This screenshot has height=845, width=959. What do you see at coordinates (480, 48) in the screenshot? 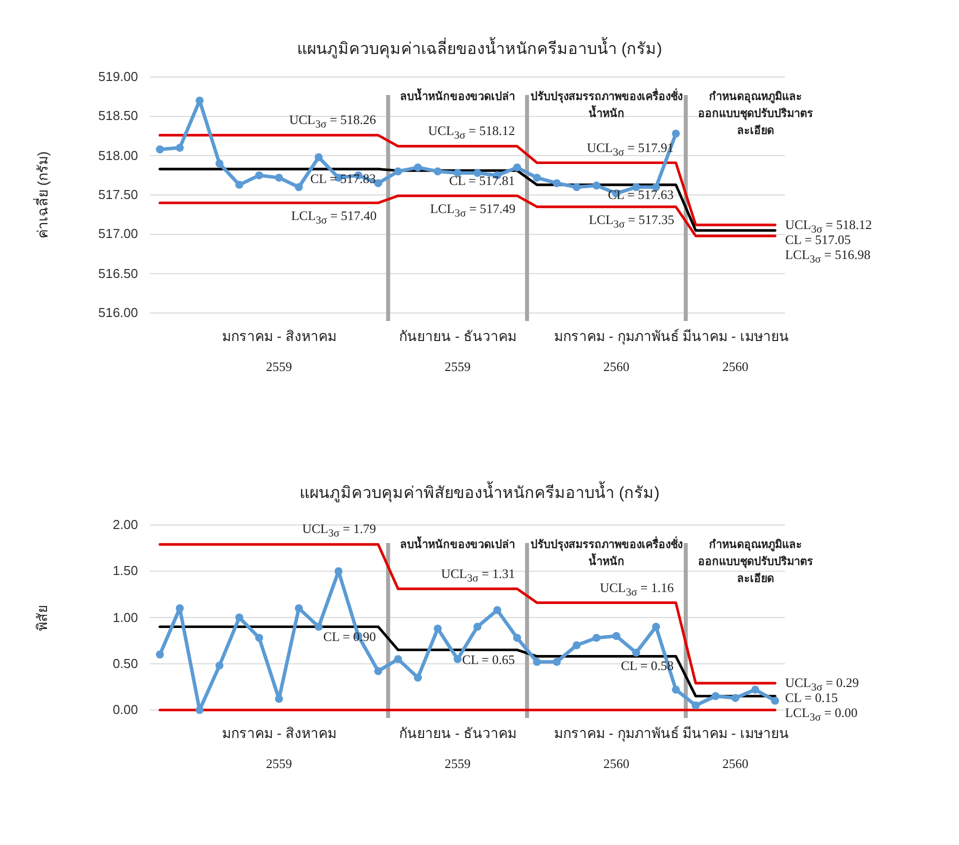
I see `chart-title: แผนภูมิควบคุมค่าเฉลี่ยของน้ำหนักครีมอาบน้ำ (กรัม)` at bounding box center [480, 48].